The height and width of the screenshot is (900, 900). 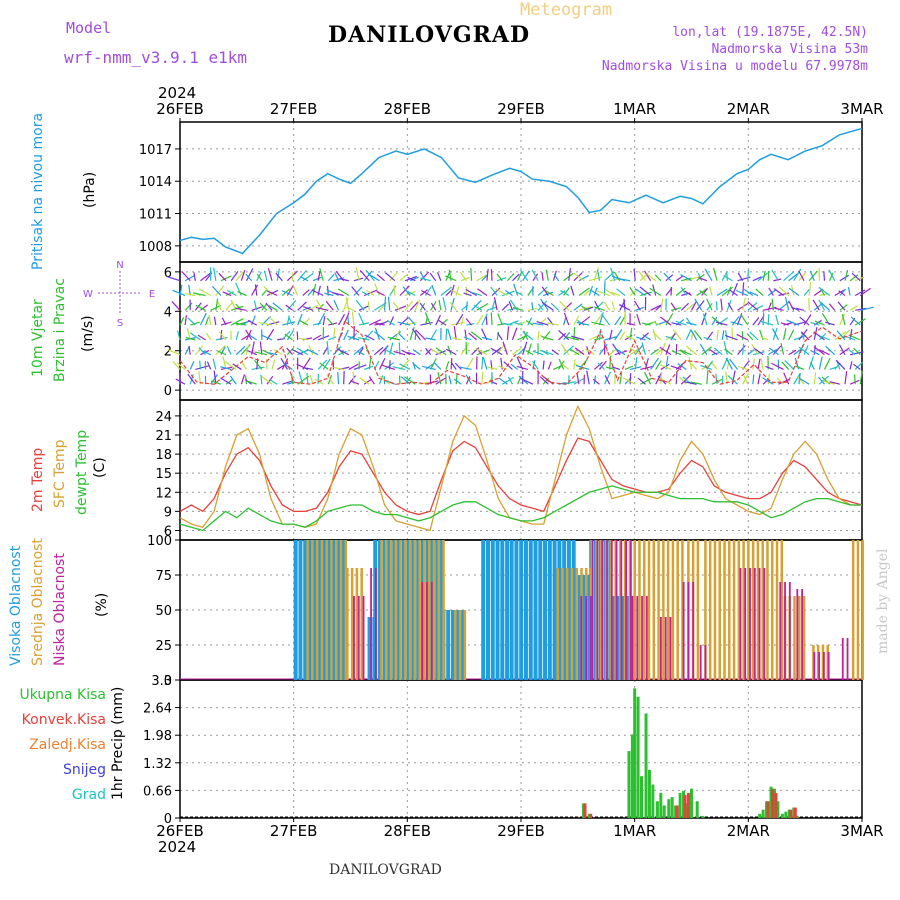 I want to click on y-tick-label: 6, so click(x=168, y=273).